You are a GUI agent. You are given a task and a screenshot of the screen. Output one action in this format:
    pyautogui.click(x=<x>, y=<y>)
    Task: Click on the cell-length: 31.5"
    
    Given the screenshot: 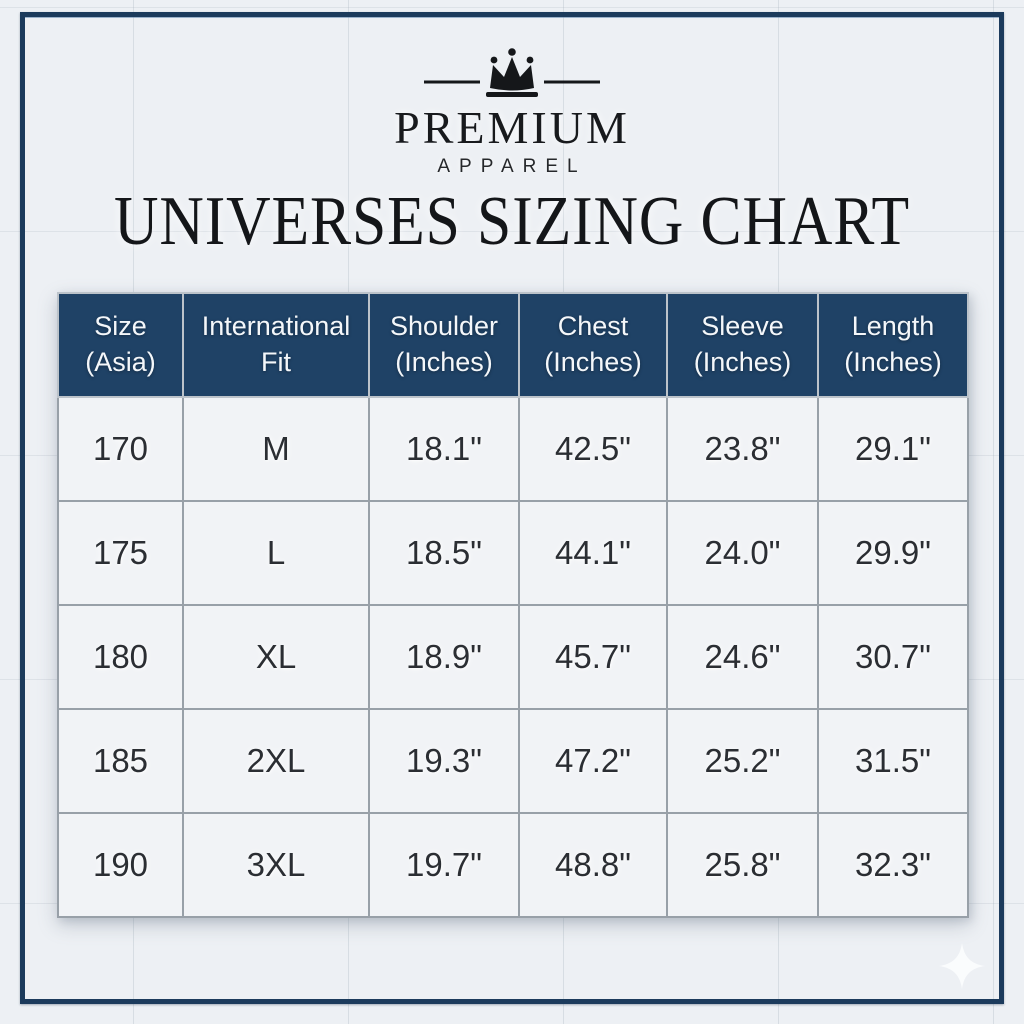 What is the action you would take?
    pyautogui.click(x=893, y=761)
    